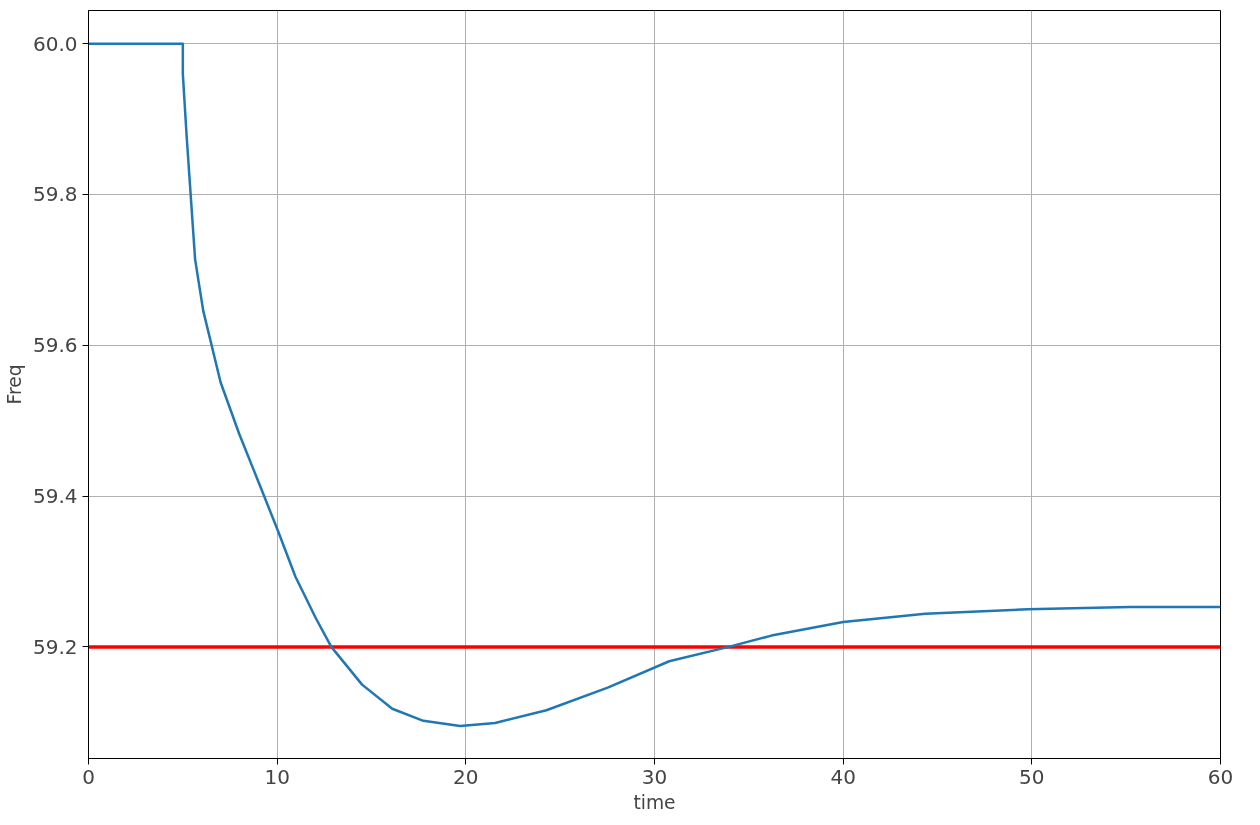 This screenshot has width=1260, height=825. Describe the element at coordinates (14, 384) in the screenshot. I see `y-axis-title: Freq` at that location.